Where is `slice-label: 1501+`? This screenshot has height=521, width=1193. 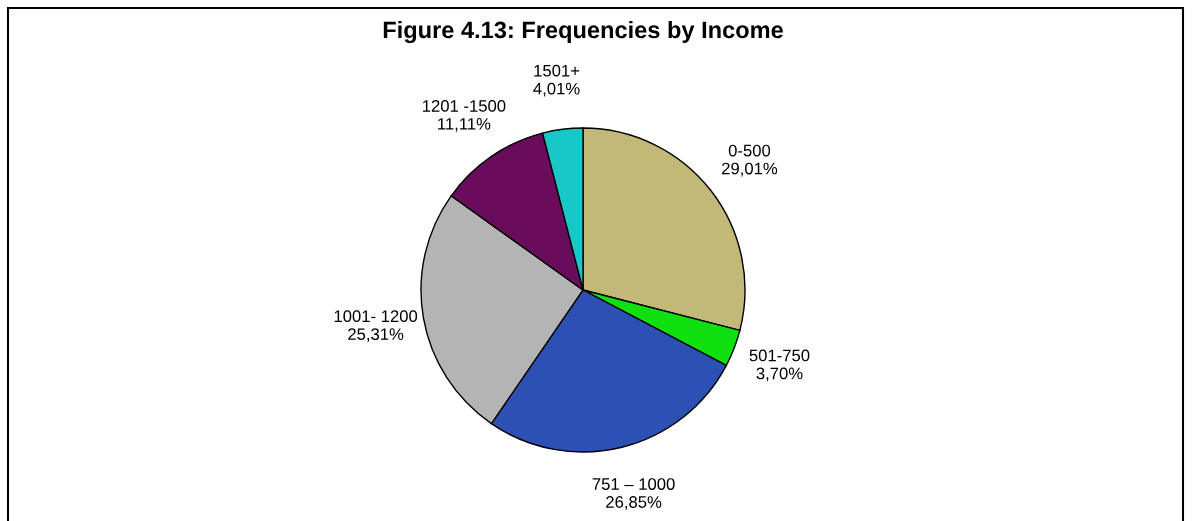 slice-label: 1501+ is located at coordinates (557, 70).